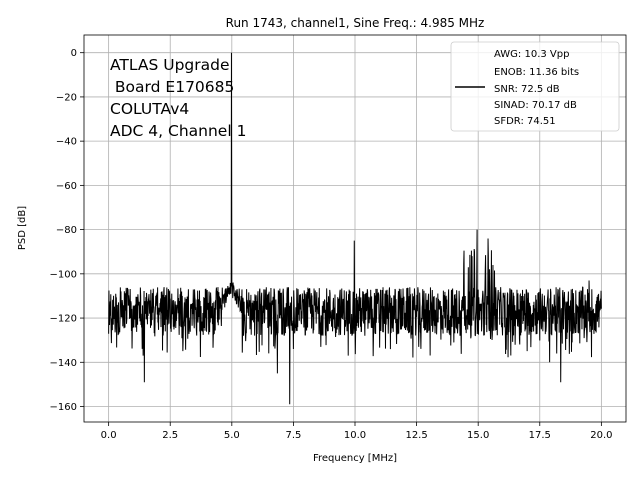  I want to click on y-tick-label: −40, so click(66, 142).